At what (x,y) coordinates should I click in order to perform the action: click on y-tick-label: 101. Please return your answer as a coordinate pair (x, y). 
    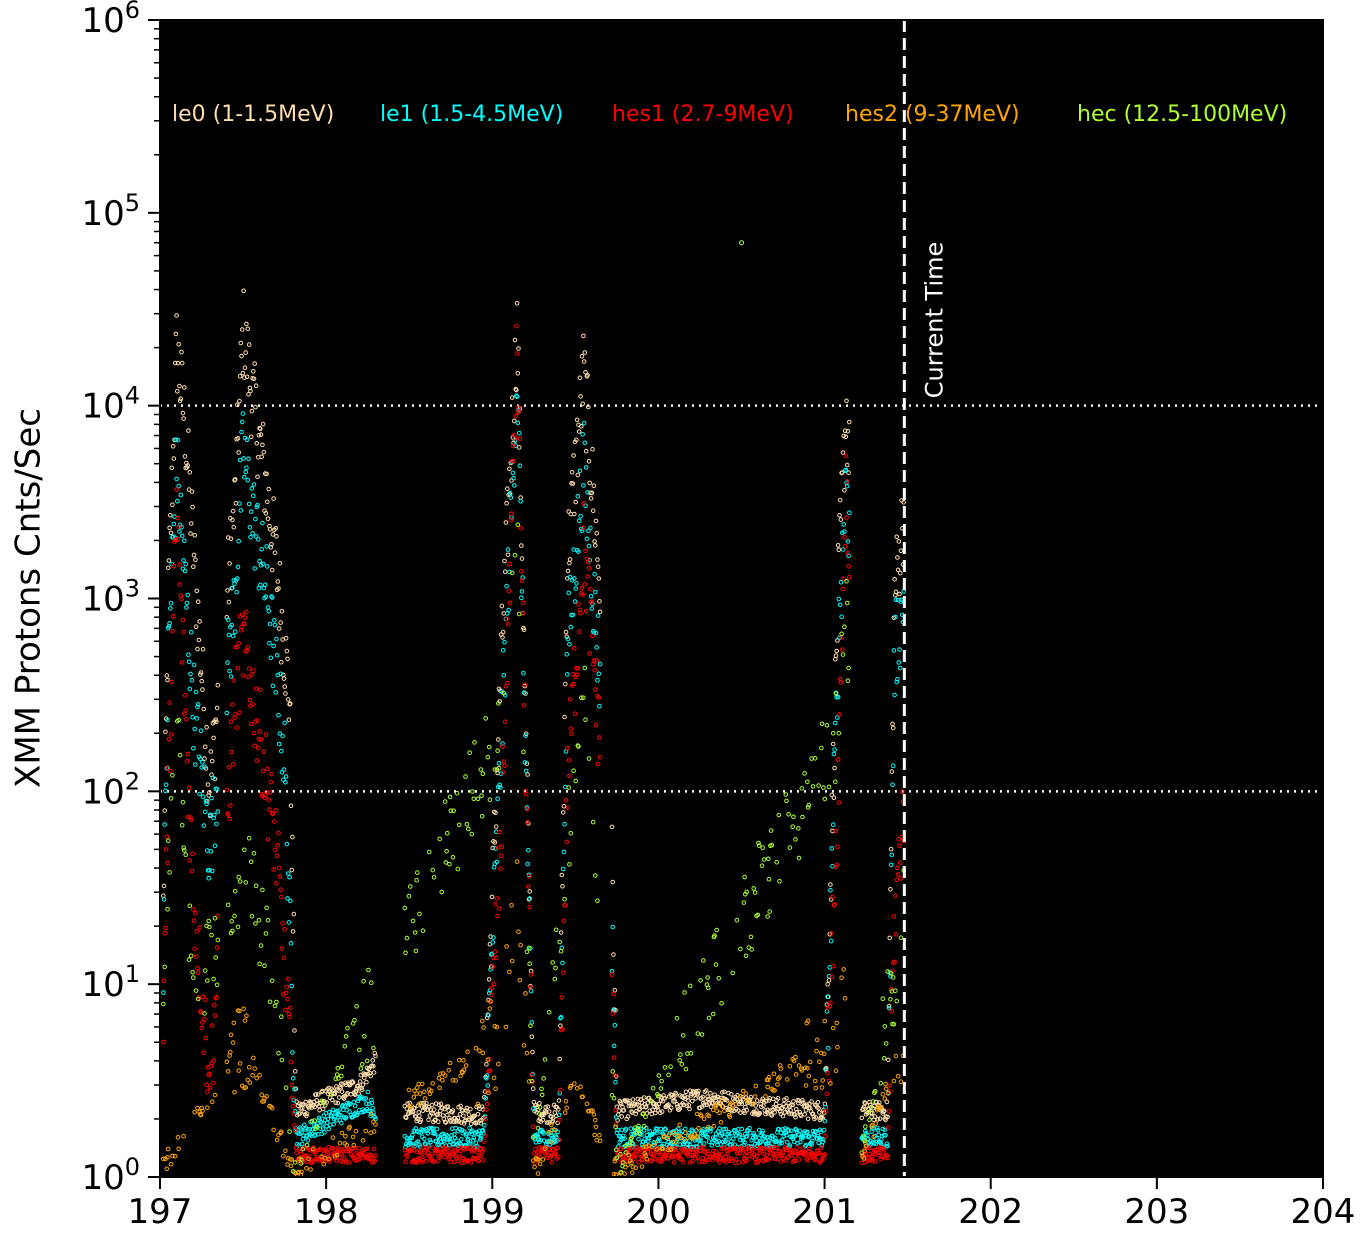
    Looking at the image, I should click on (110, 982).